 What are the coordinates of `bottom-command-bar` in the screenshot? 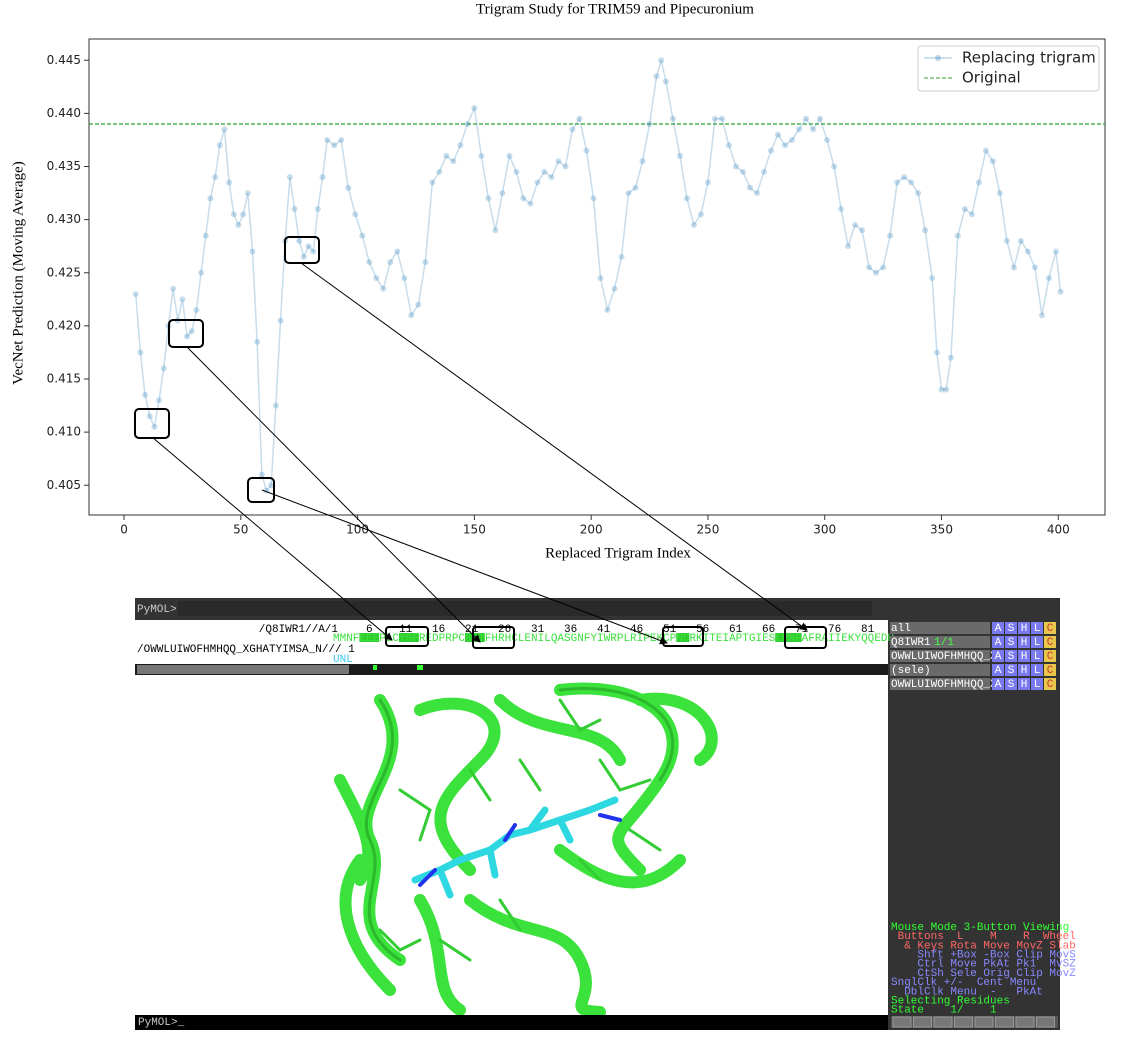 It's located at (511, 1022).